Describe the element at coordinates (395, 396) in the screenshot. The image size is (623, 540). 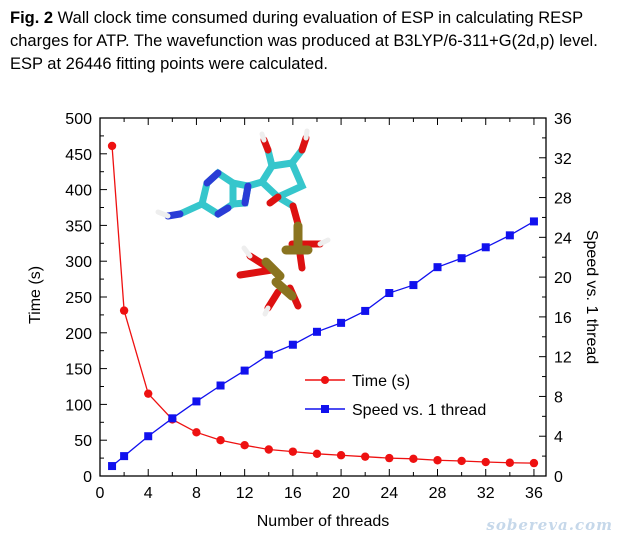
I see `chart-legend: Time (s) Speed vs. 1 thread` at that location.